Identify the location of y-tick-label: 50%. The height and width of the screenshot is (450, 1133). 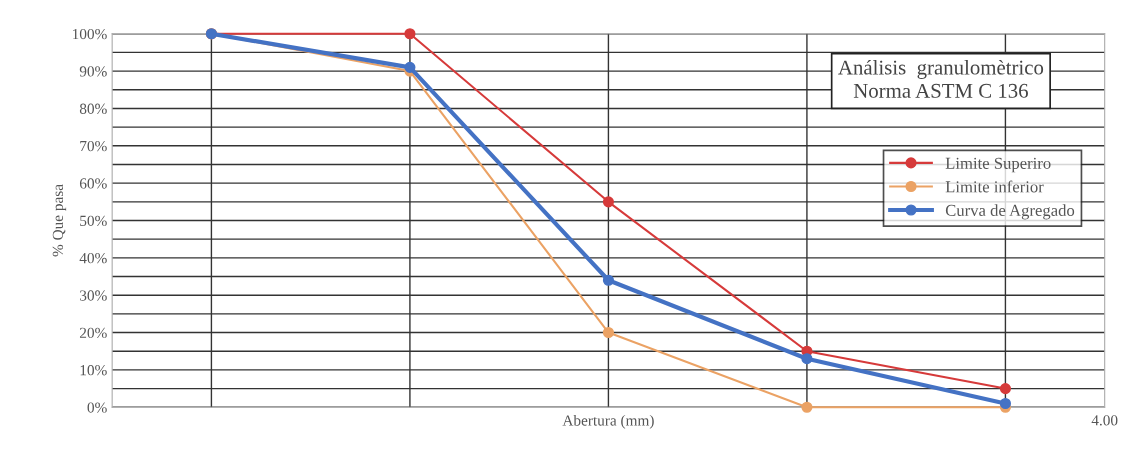
(93, 220).